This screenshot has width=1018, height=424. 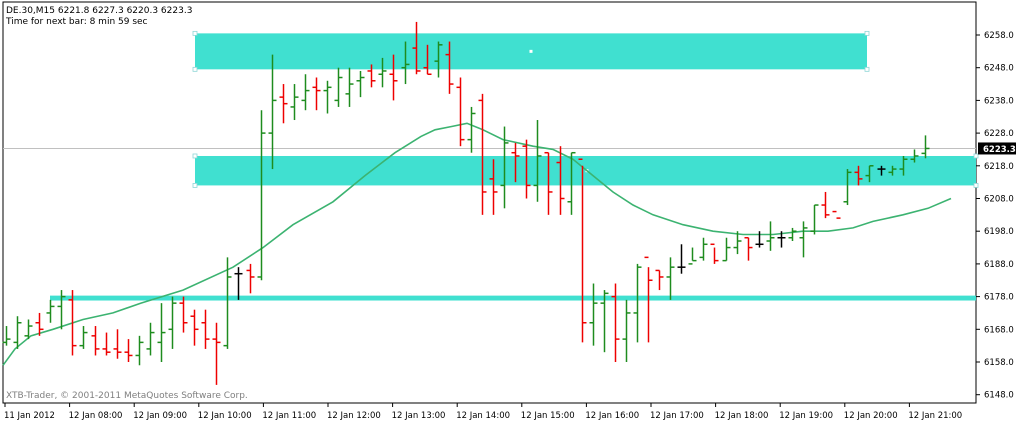 What do you see at coordinates (999, 363) in the screenshot?
I see `y-tick-label: 6158.0` at bounding box center [999, 363].